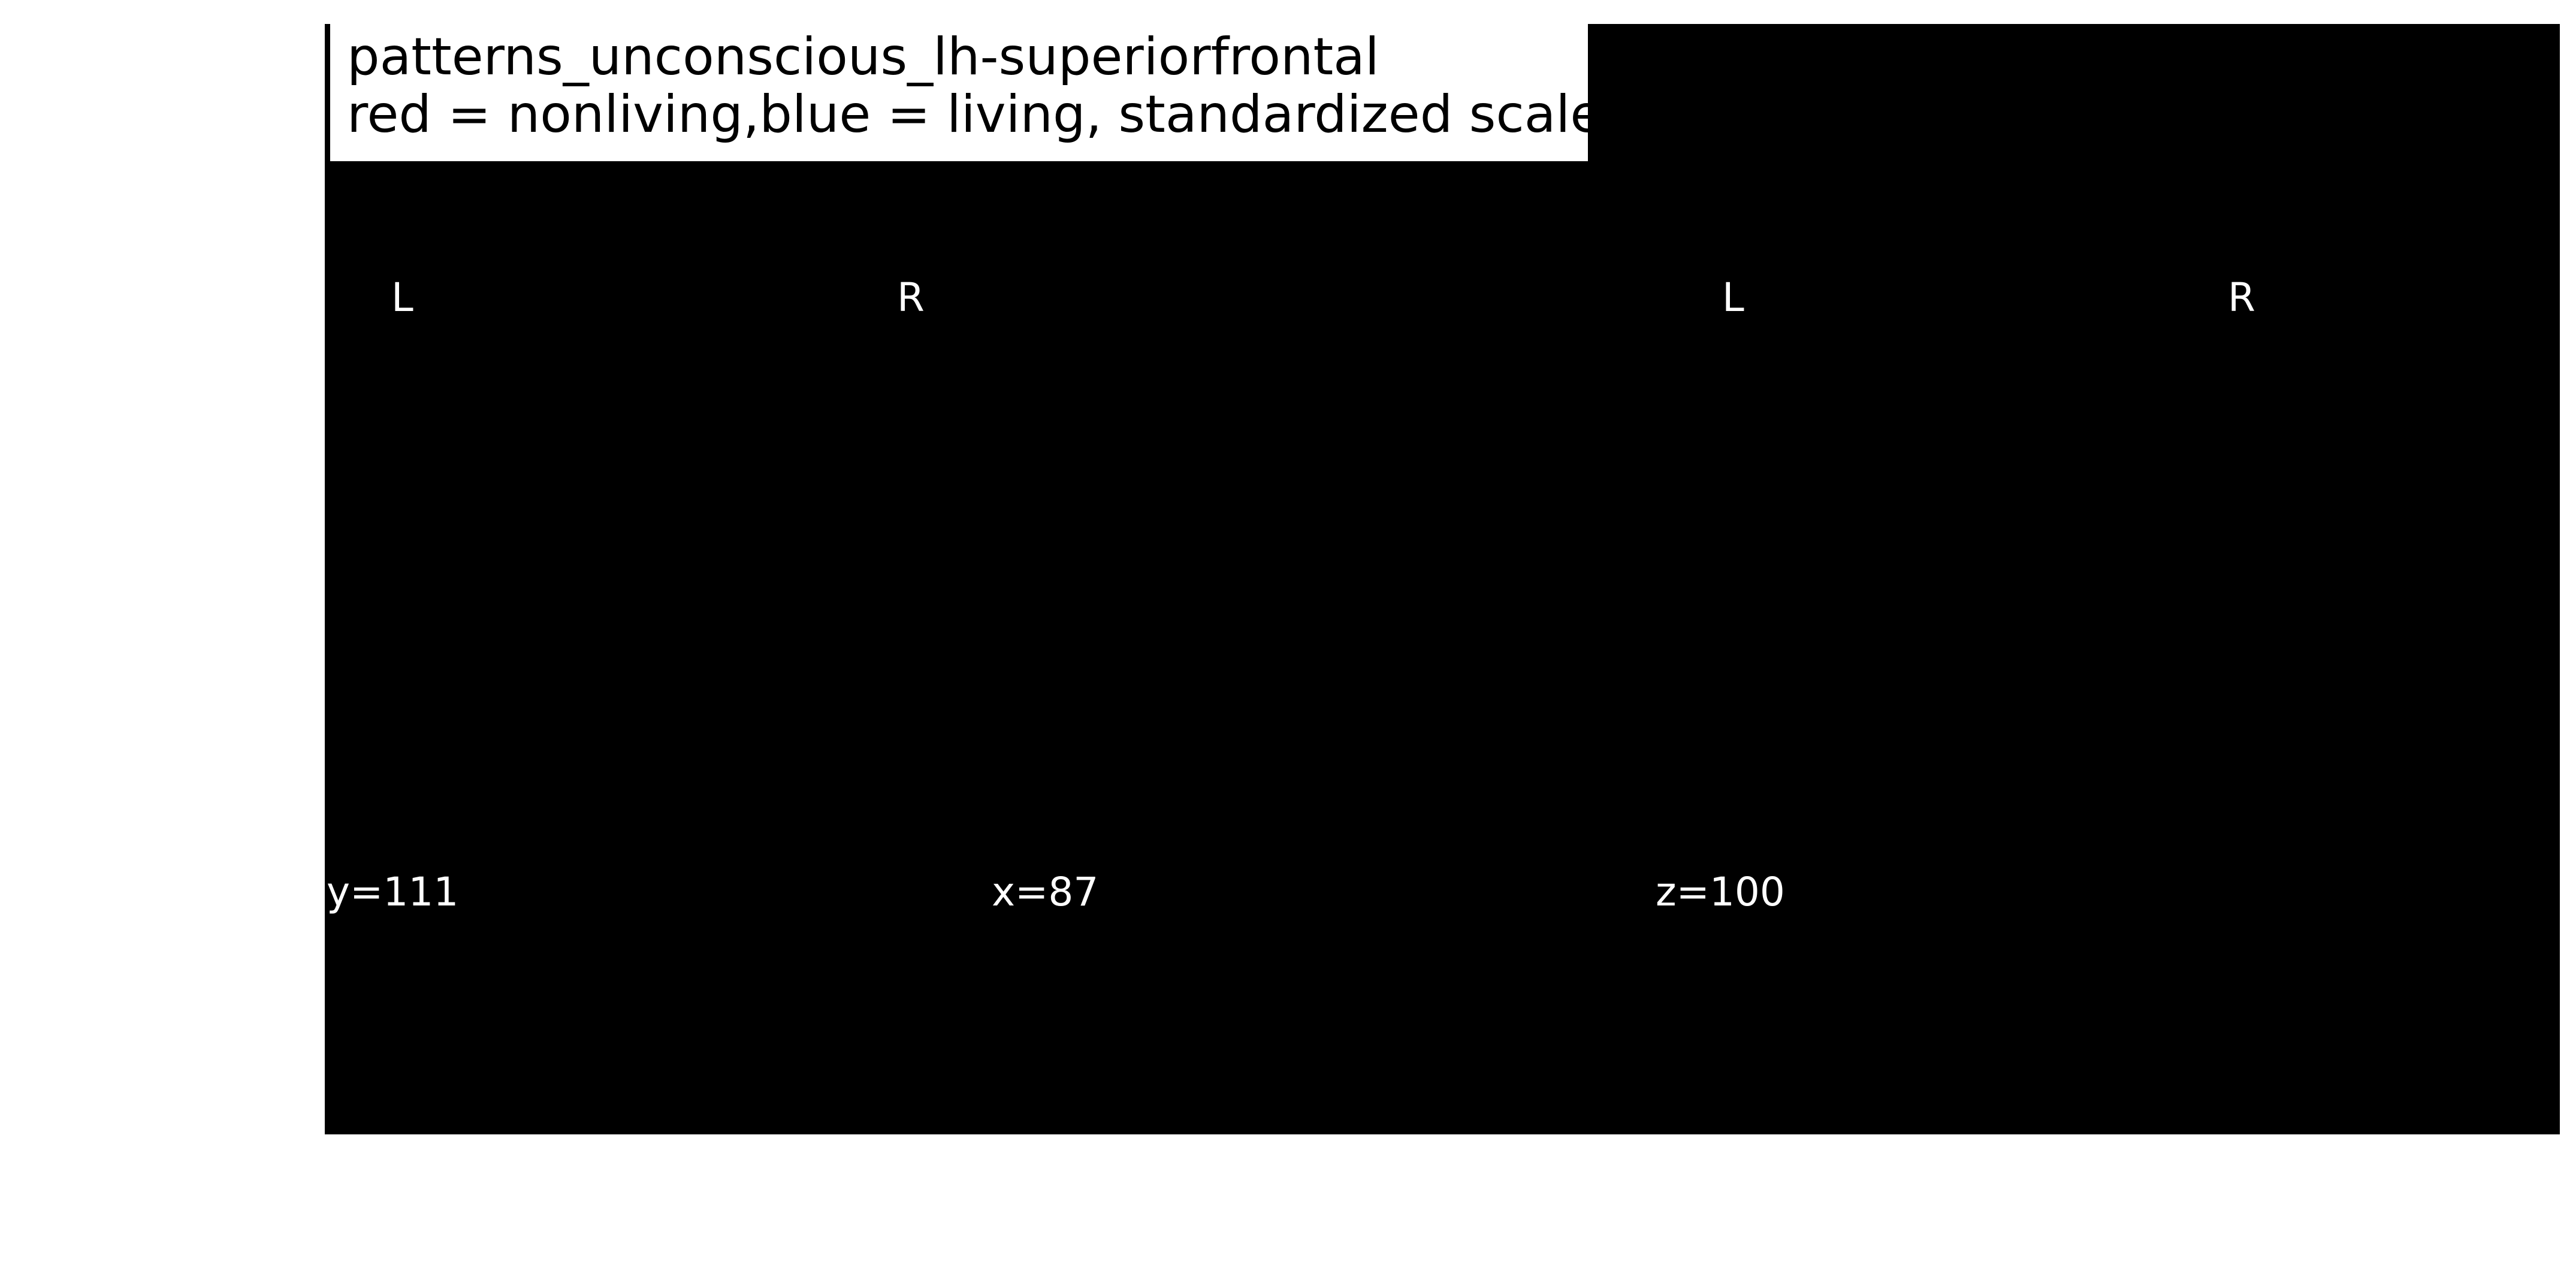 This screenshot has height=1277, width=2576. I want to click on coronal-coordinate-label: y=111, so click(393, 892).